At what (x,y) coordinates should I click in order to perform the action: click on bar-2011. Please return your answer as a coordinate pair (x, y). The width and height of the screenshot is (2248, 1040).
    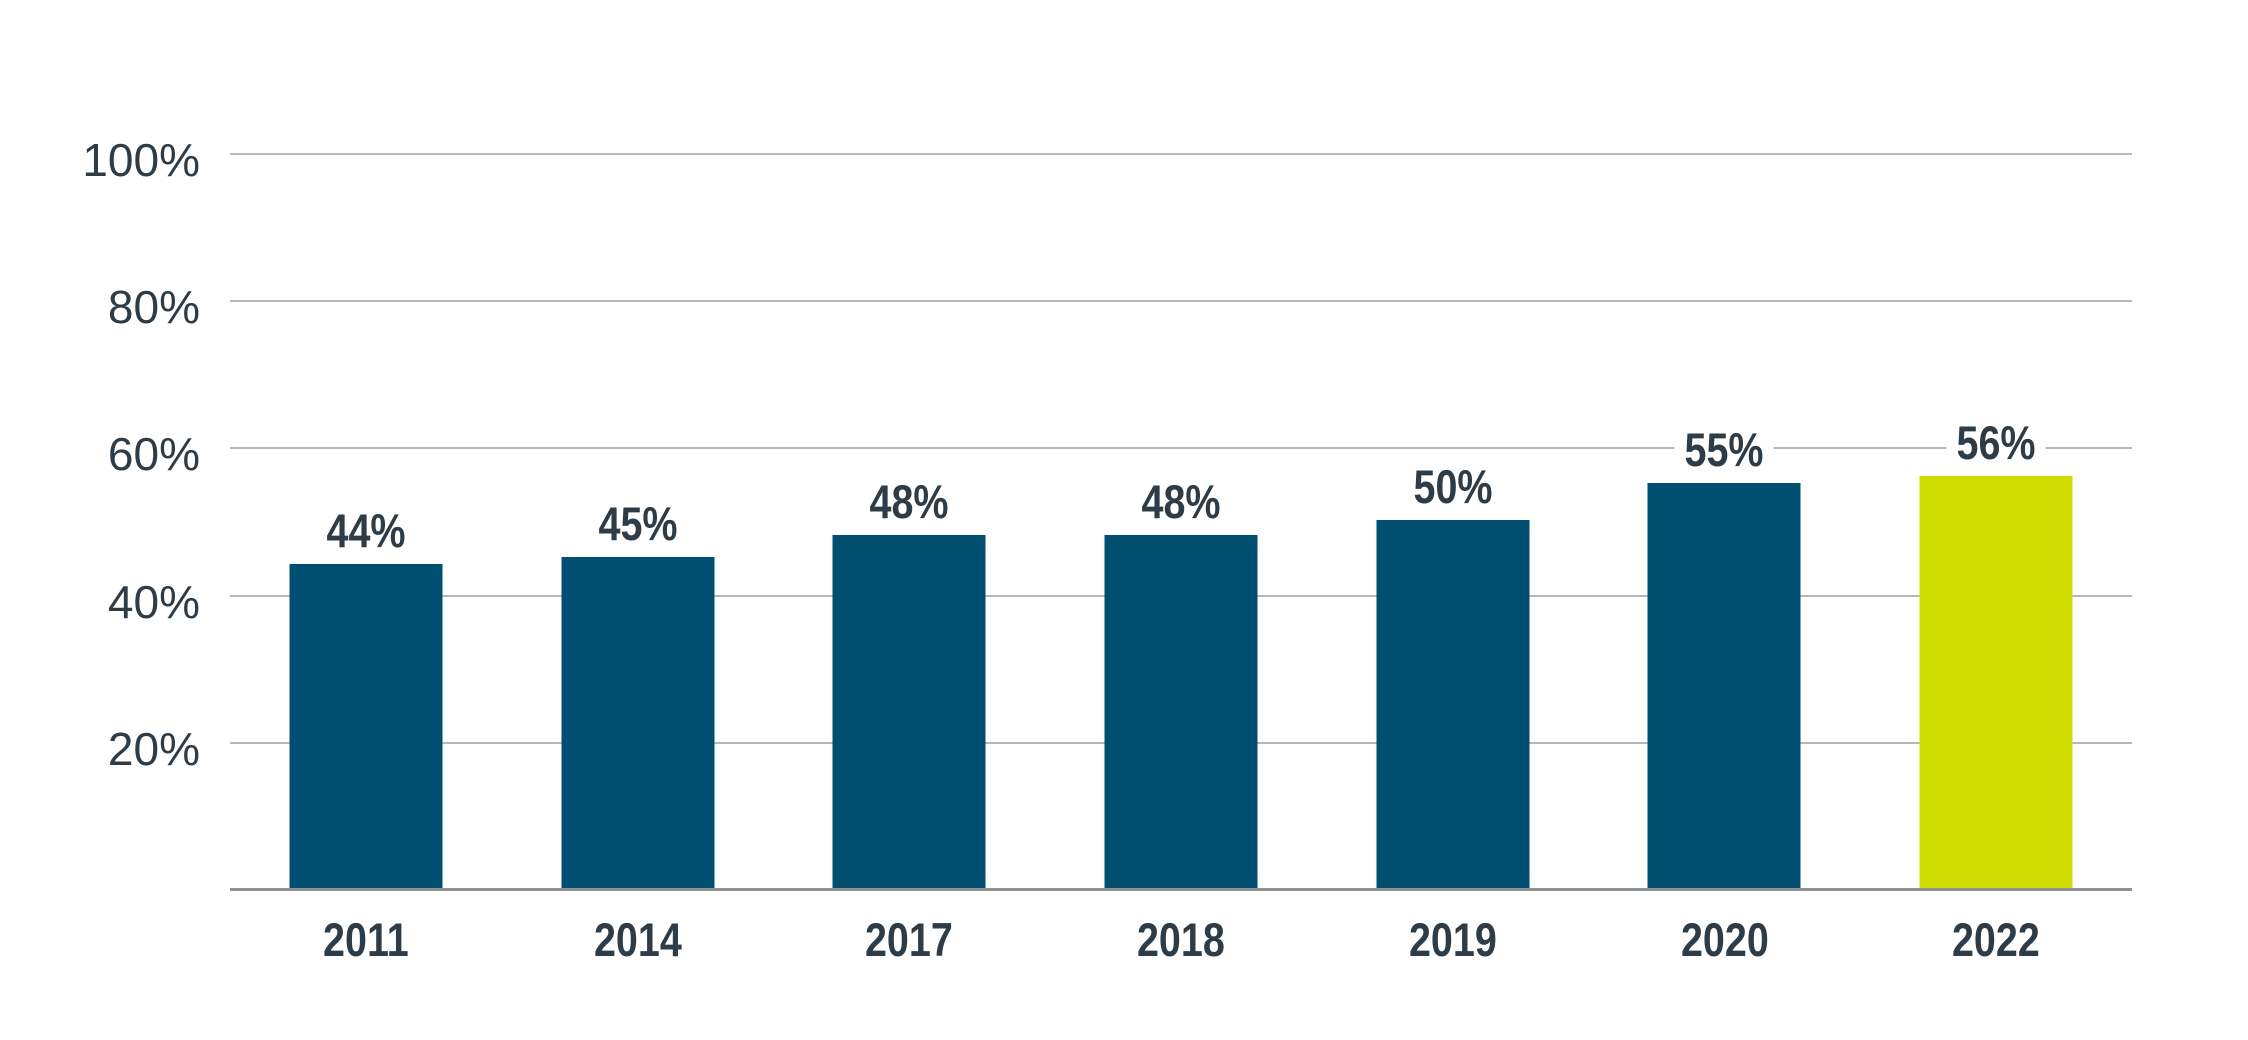
    Looking at the image, I should click on (366, 726).